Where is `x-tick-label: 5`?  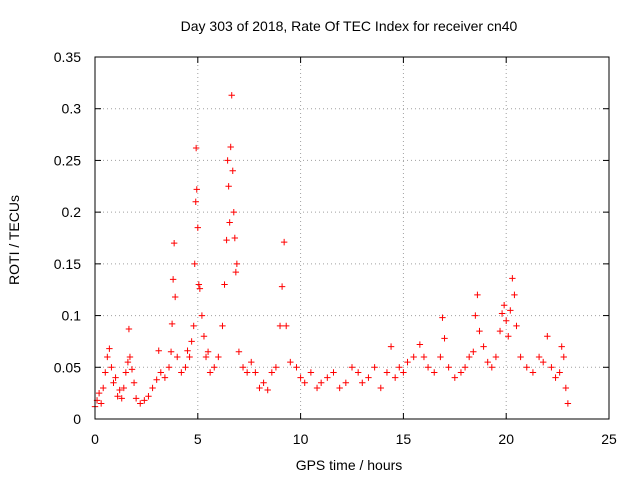 x-tick-label: 5 is located at coordinates (198, 439).